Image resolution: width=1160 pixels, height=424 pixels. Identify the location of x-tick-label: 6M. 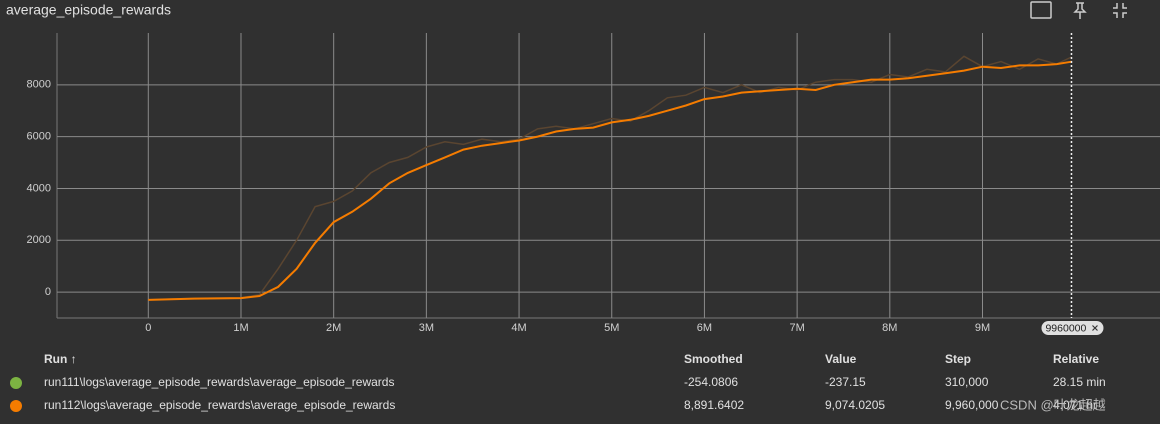
(704, 328).